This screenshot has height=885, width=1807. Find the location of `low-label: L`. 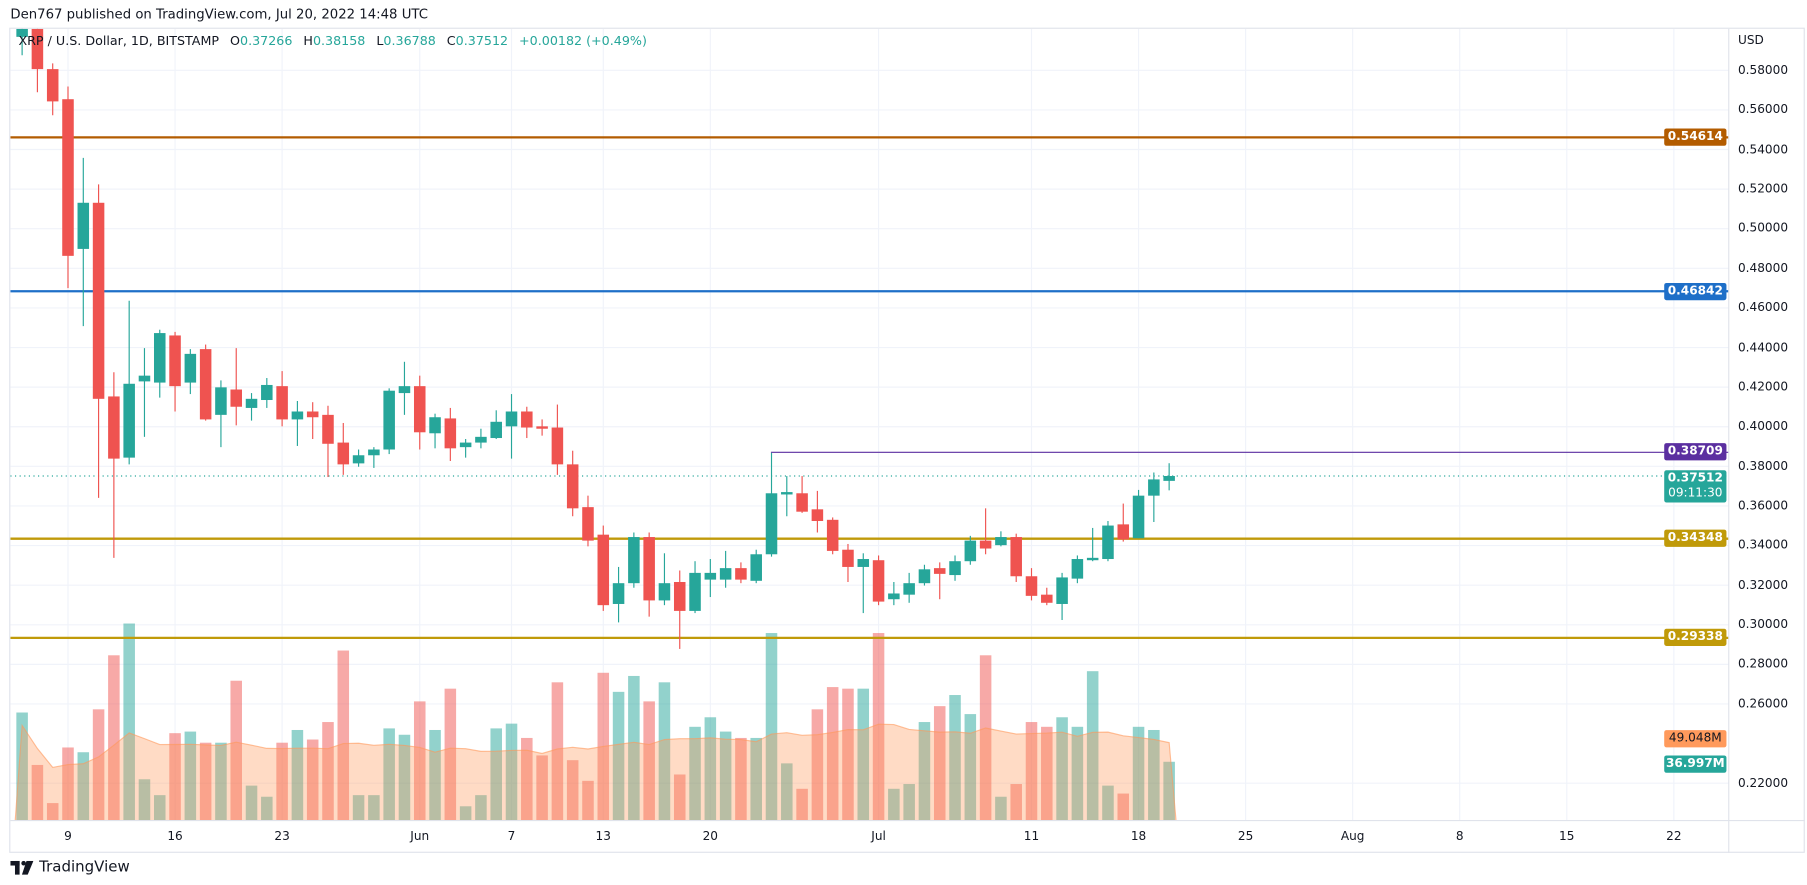

low-label: L is located at coordinates (380, 41).